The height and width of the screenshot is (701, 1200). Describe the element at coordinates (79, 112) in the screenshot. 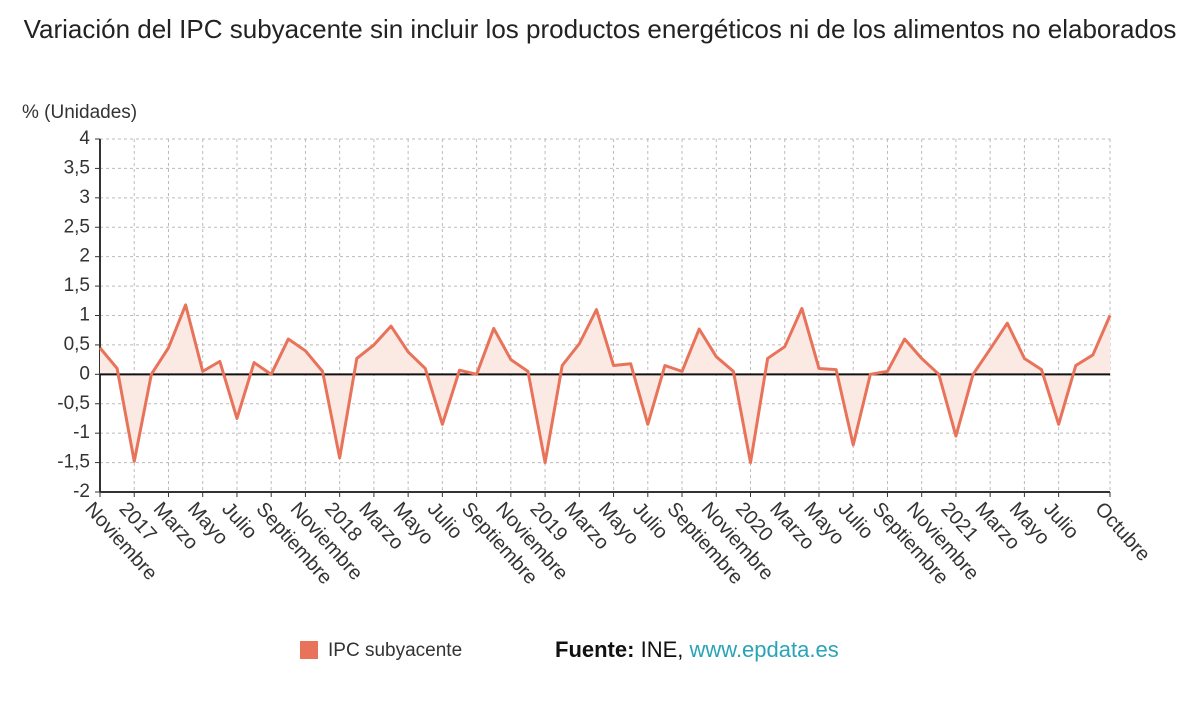

I see `y-axis-label: % (Unidades)` at that location.